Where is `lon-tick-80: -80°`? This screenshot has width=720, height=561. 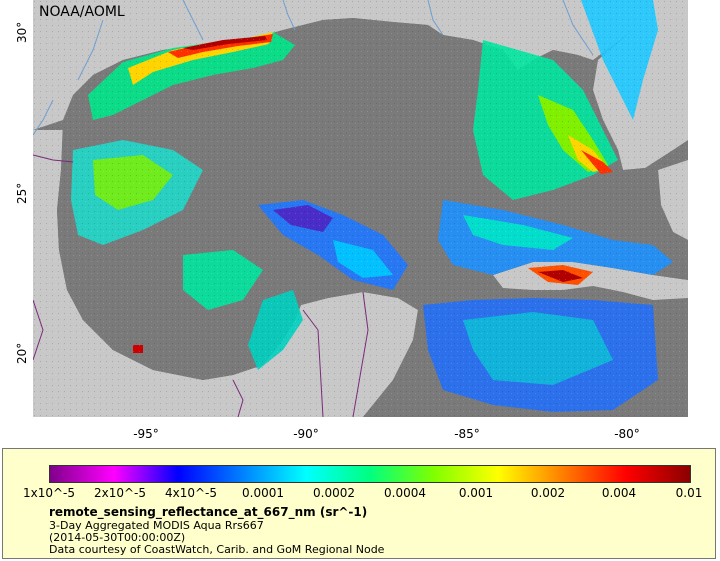 lon-tick-80: -80° is located at coordinates (627, 434).